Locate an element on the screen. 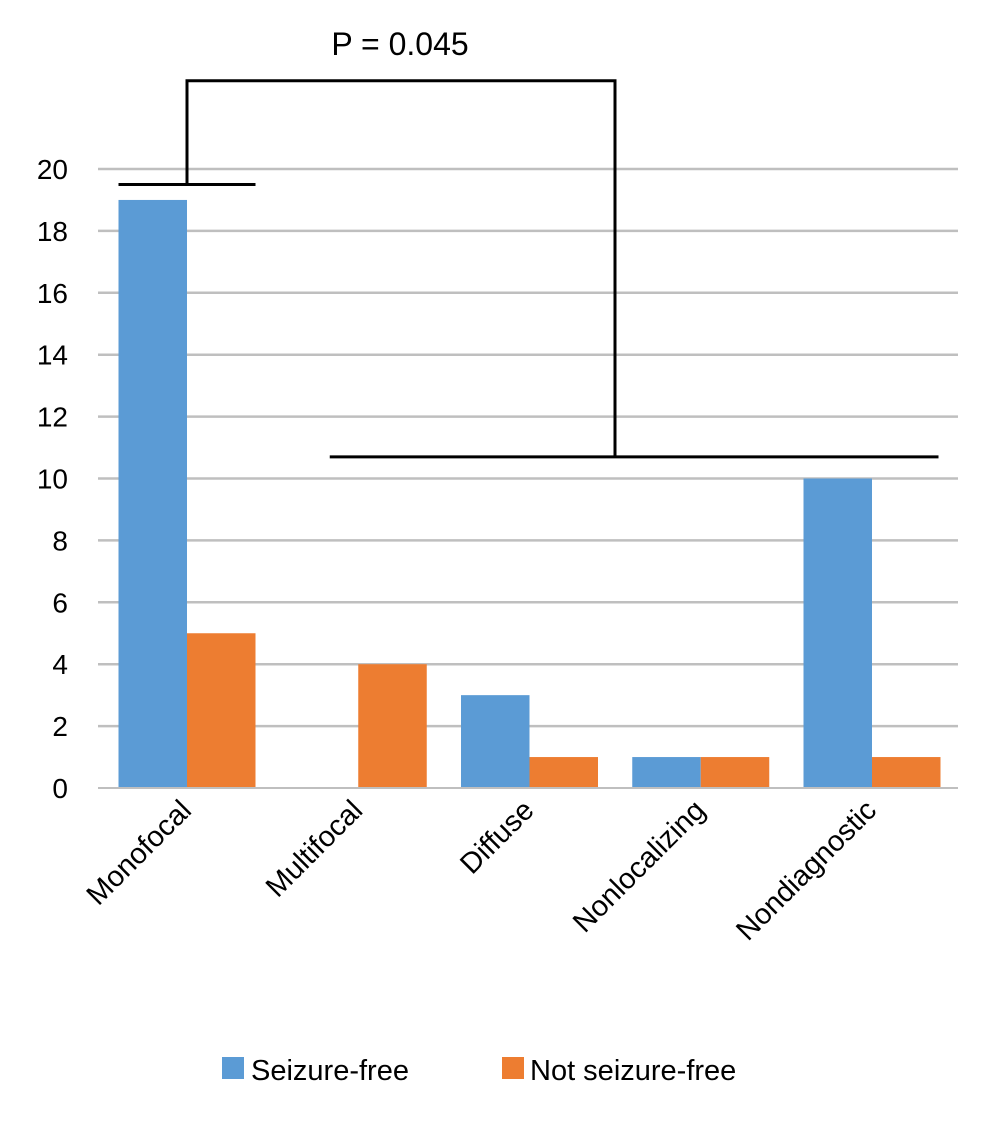 This screenshot has width=1004, height=1128. y-tick-label: 2 is located at coordinates (60, 726).